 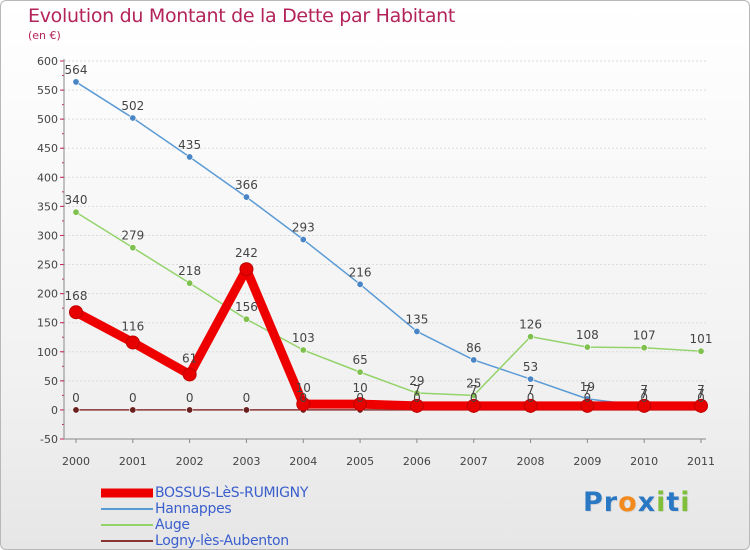 What do you see at coordinates (644, 461) in the screenshot?
I see `x-tick-label: 2010` at bounding box center [644, 461].